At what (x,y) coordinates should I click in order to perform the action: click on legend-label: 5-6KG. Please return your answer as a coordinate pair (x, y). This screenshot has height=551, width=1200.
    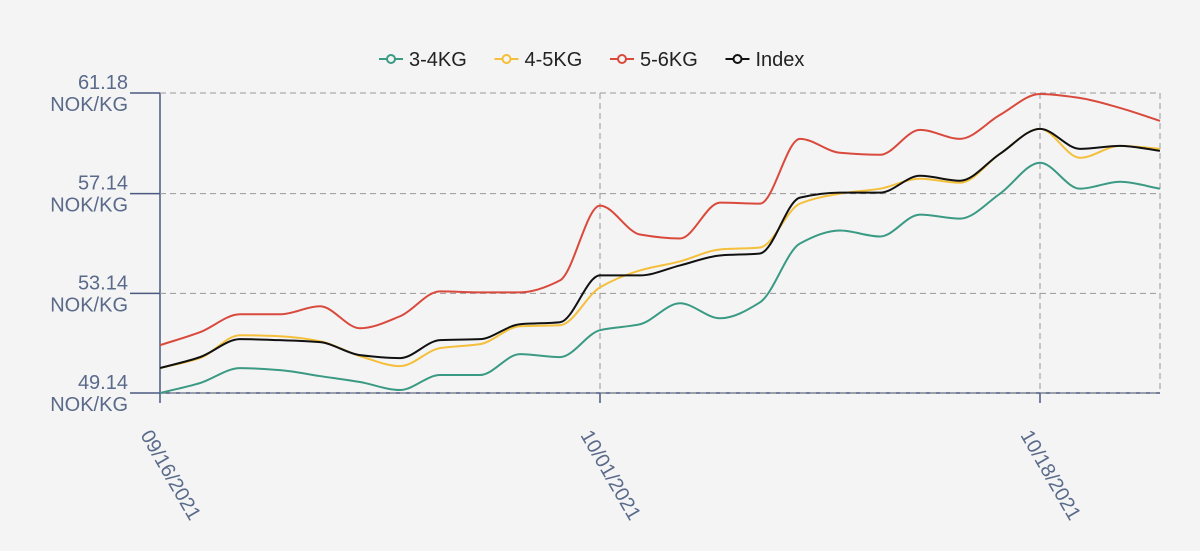
    Looking at the image, I should click on (669, 60).